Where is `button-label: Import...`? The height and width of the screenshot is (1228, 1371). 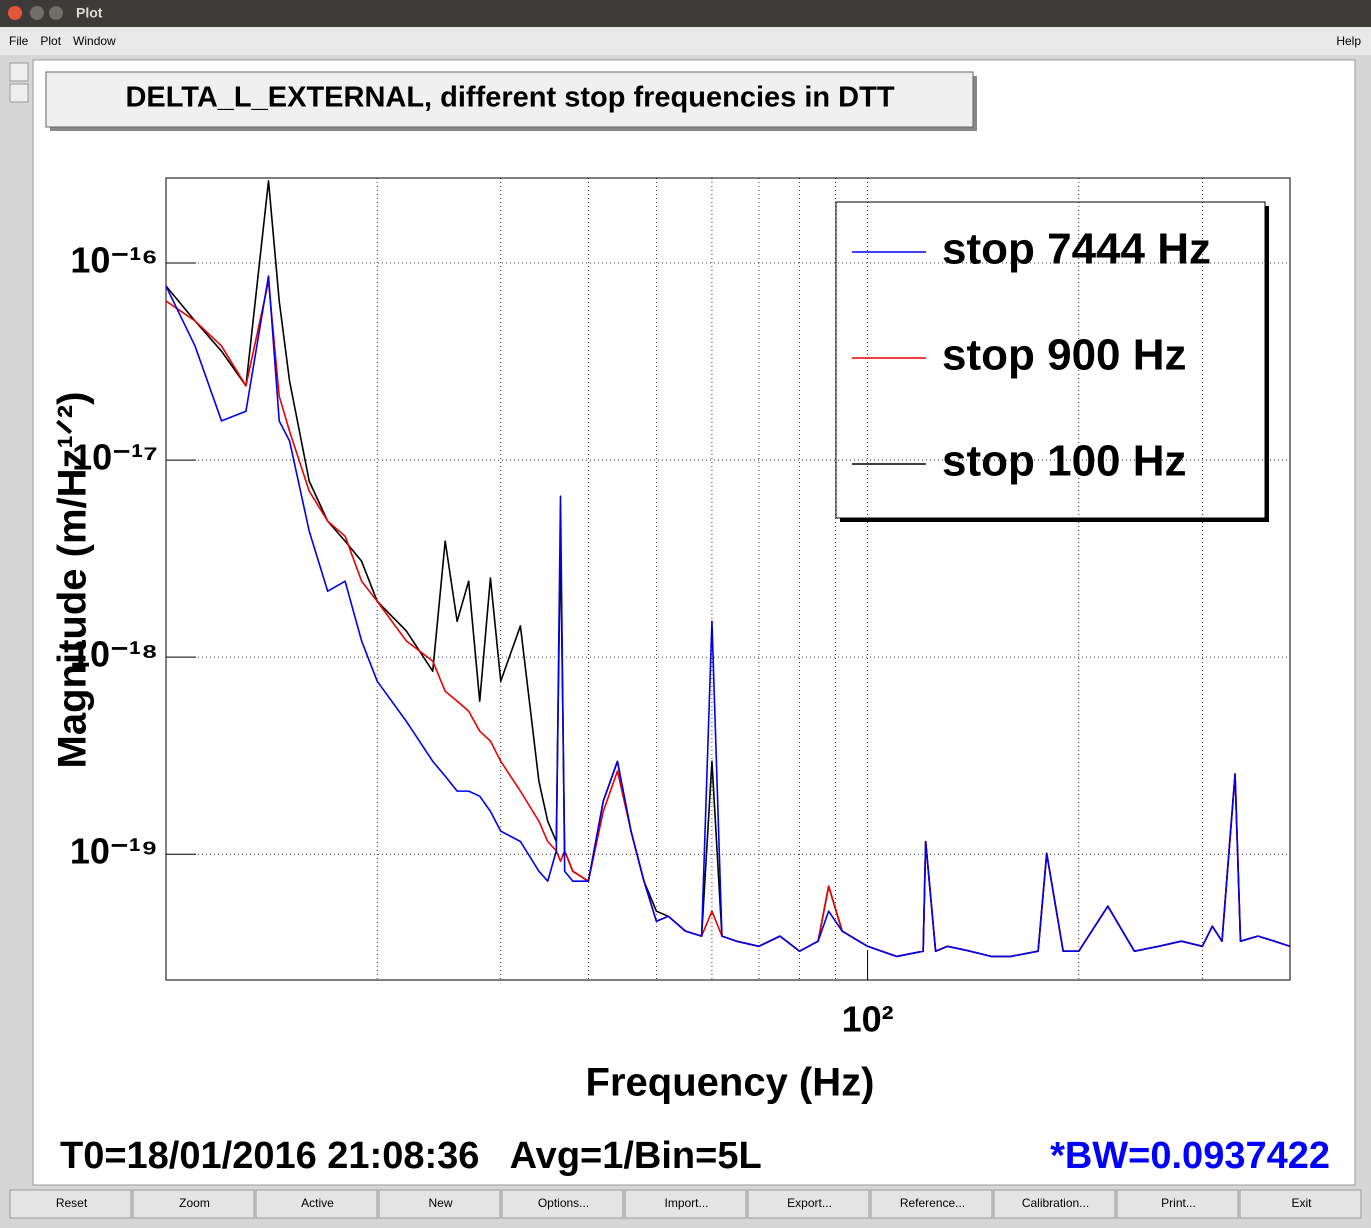
button-label: Import... is located at coordinates (686, 1203).